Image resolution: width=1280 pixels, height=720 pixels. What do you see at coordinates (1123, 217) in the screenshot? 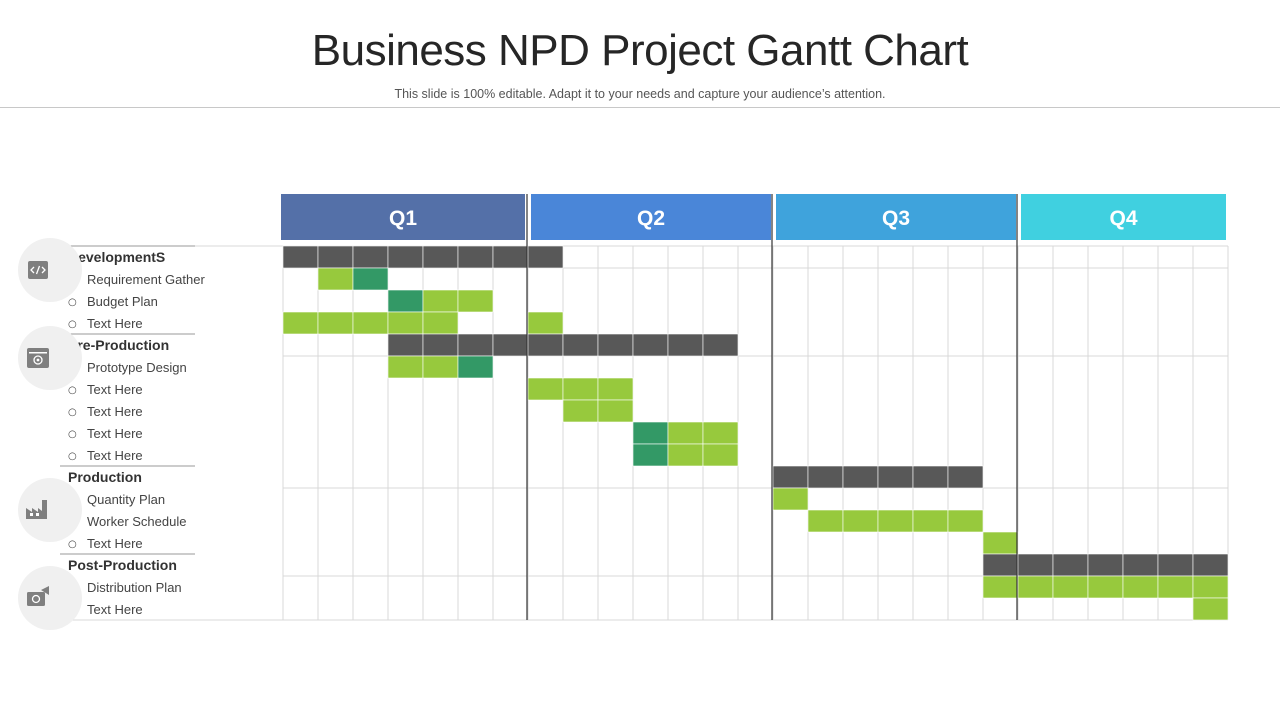
I see `quarter-header-q4` at bounding box center [1123, 217].